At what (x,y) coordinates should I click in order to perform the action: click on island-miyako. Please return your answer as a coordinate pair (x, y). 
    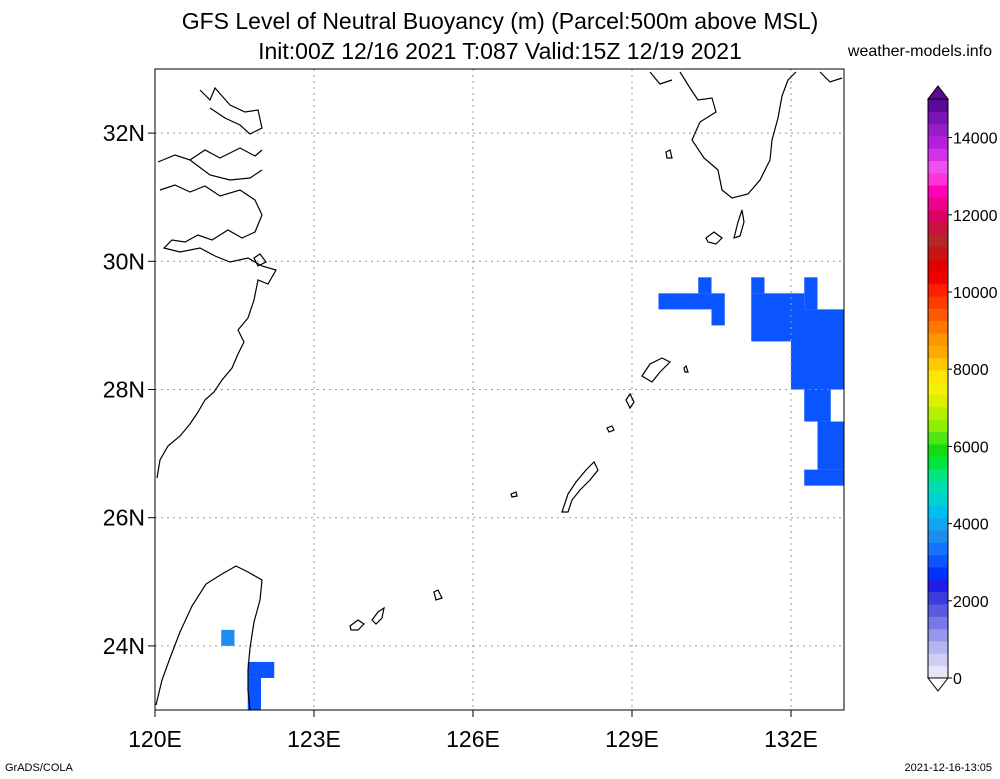
    Looking at the image, I should click on (438, 595).